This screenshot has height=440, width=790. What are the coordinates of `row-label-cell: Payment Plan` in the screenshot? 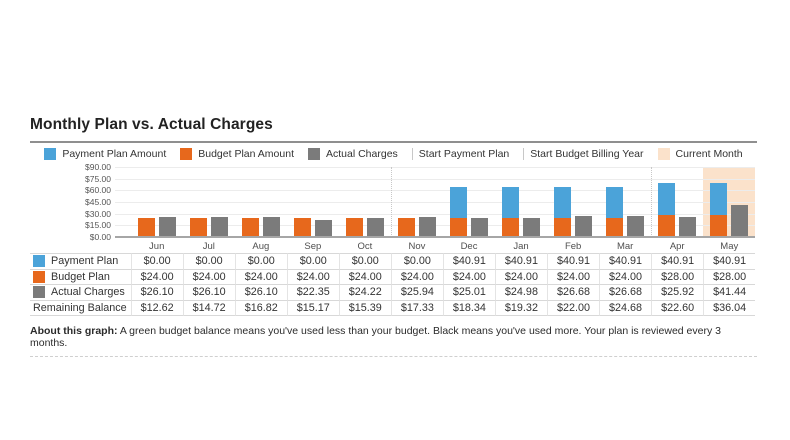 It's located at (80, 261).